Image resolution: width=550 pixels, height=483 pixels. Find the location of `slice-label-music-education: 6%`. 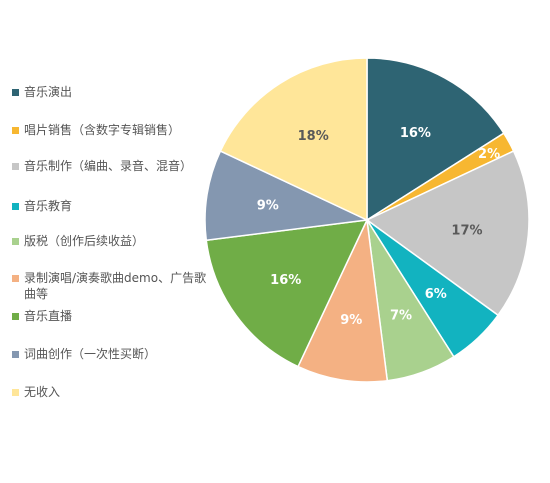

slice-label-music-education: 6% is located at coordinates (436, 294).